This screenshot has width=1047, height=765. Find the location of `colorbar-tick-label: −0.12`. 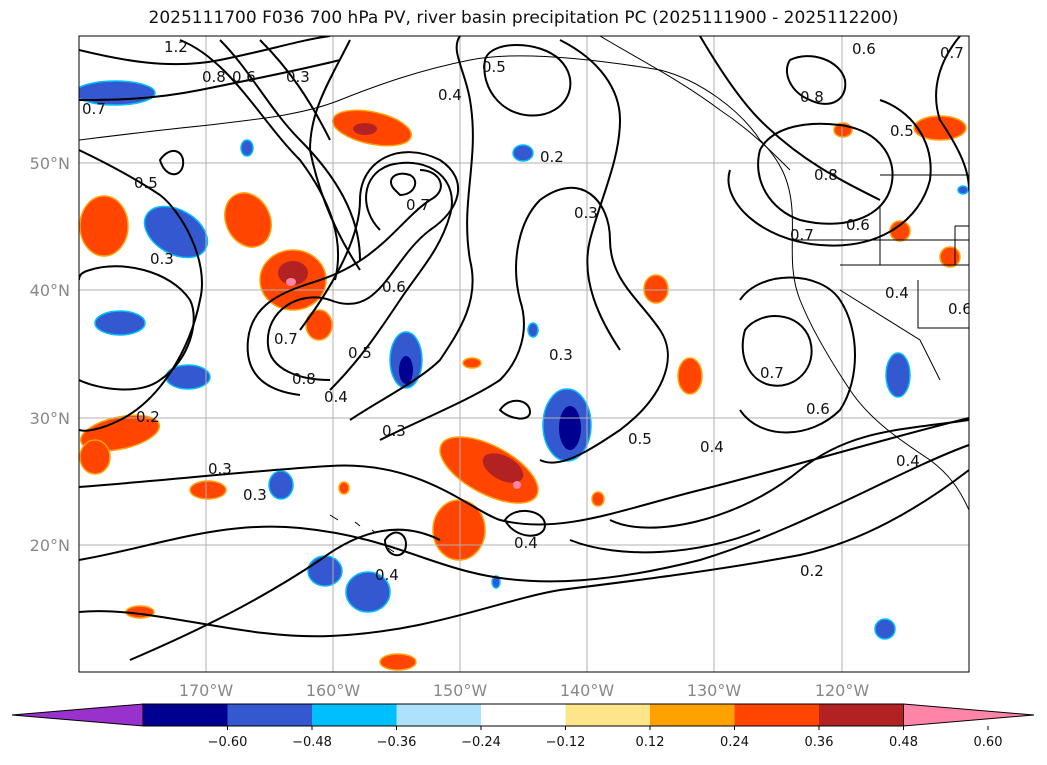

colorbar-tick-label: −0.12 is located at coordinates (566, 742).